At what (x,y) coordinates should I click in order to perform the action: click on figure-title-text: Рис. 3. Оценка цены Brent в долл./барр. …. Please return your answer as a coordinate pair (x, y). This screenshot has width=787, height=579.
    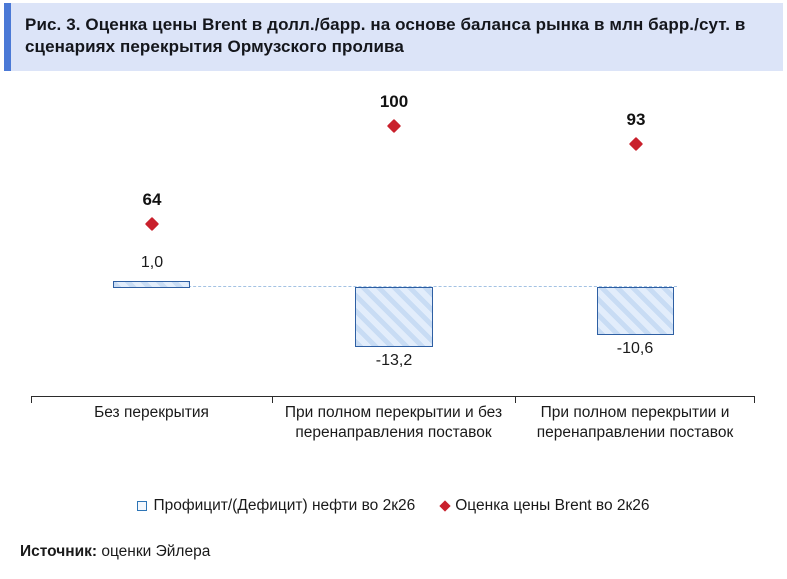
    Looking at the image, I should click on (385, 35).